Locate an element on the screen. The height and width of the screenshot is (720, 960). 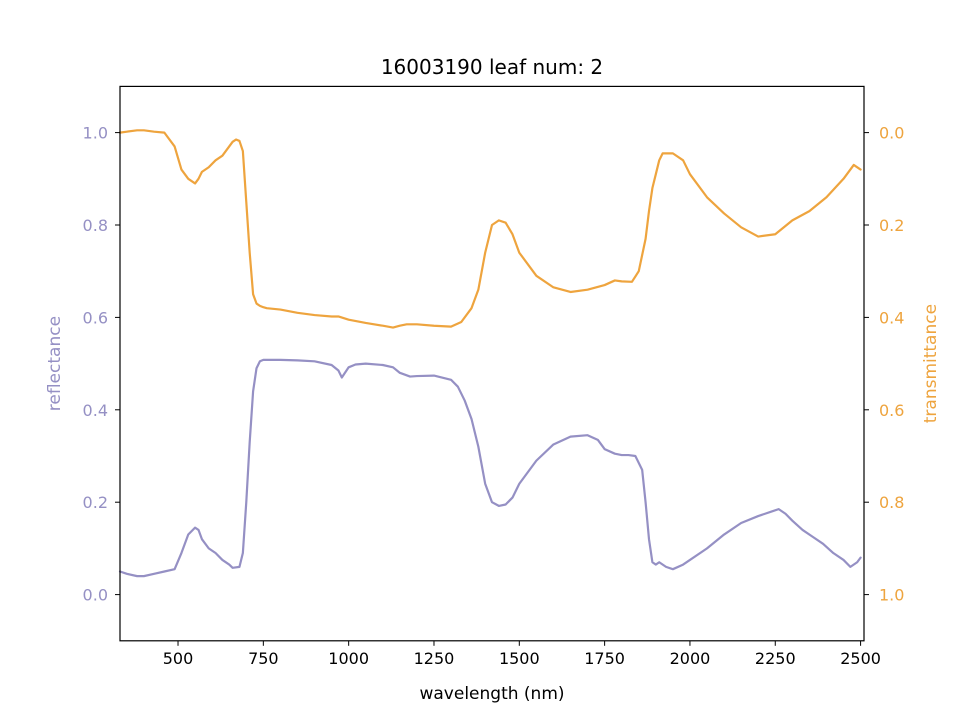
right-axis-label: transmittance is located at coordinates (931, 363).